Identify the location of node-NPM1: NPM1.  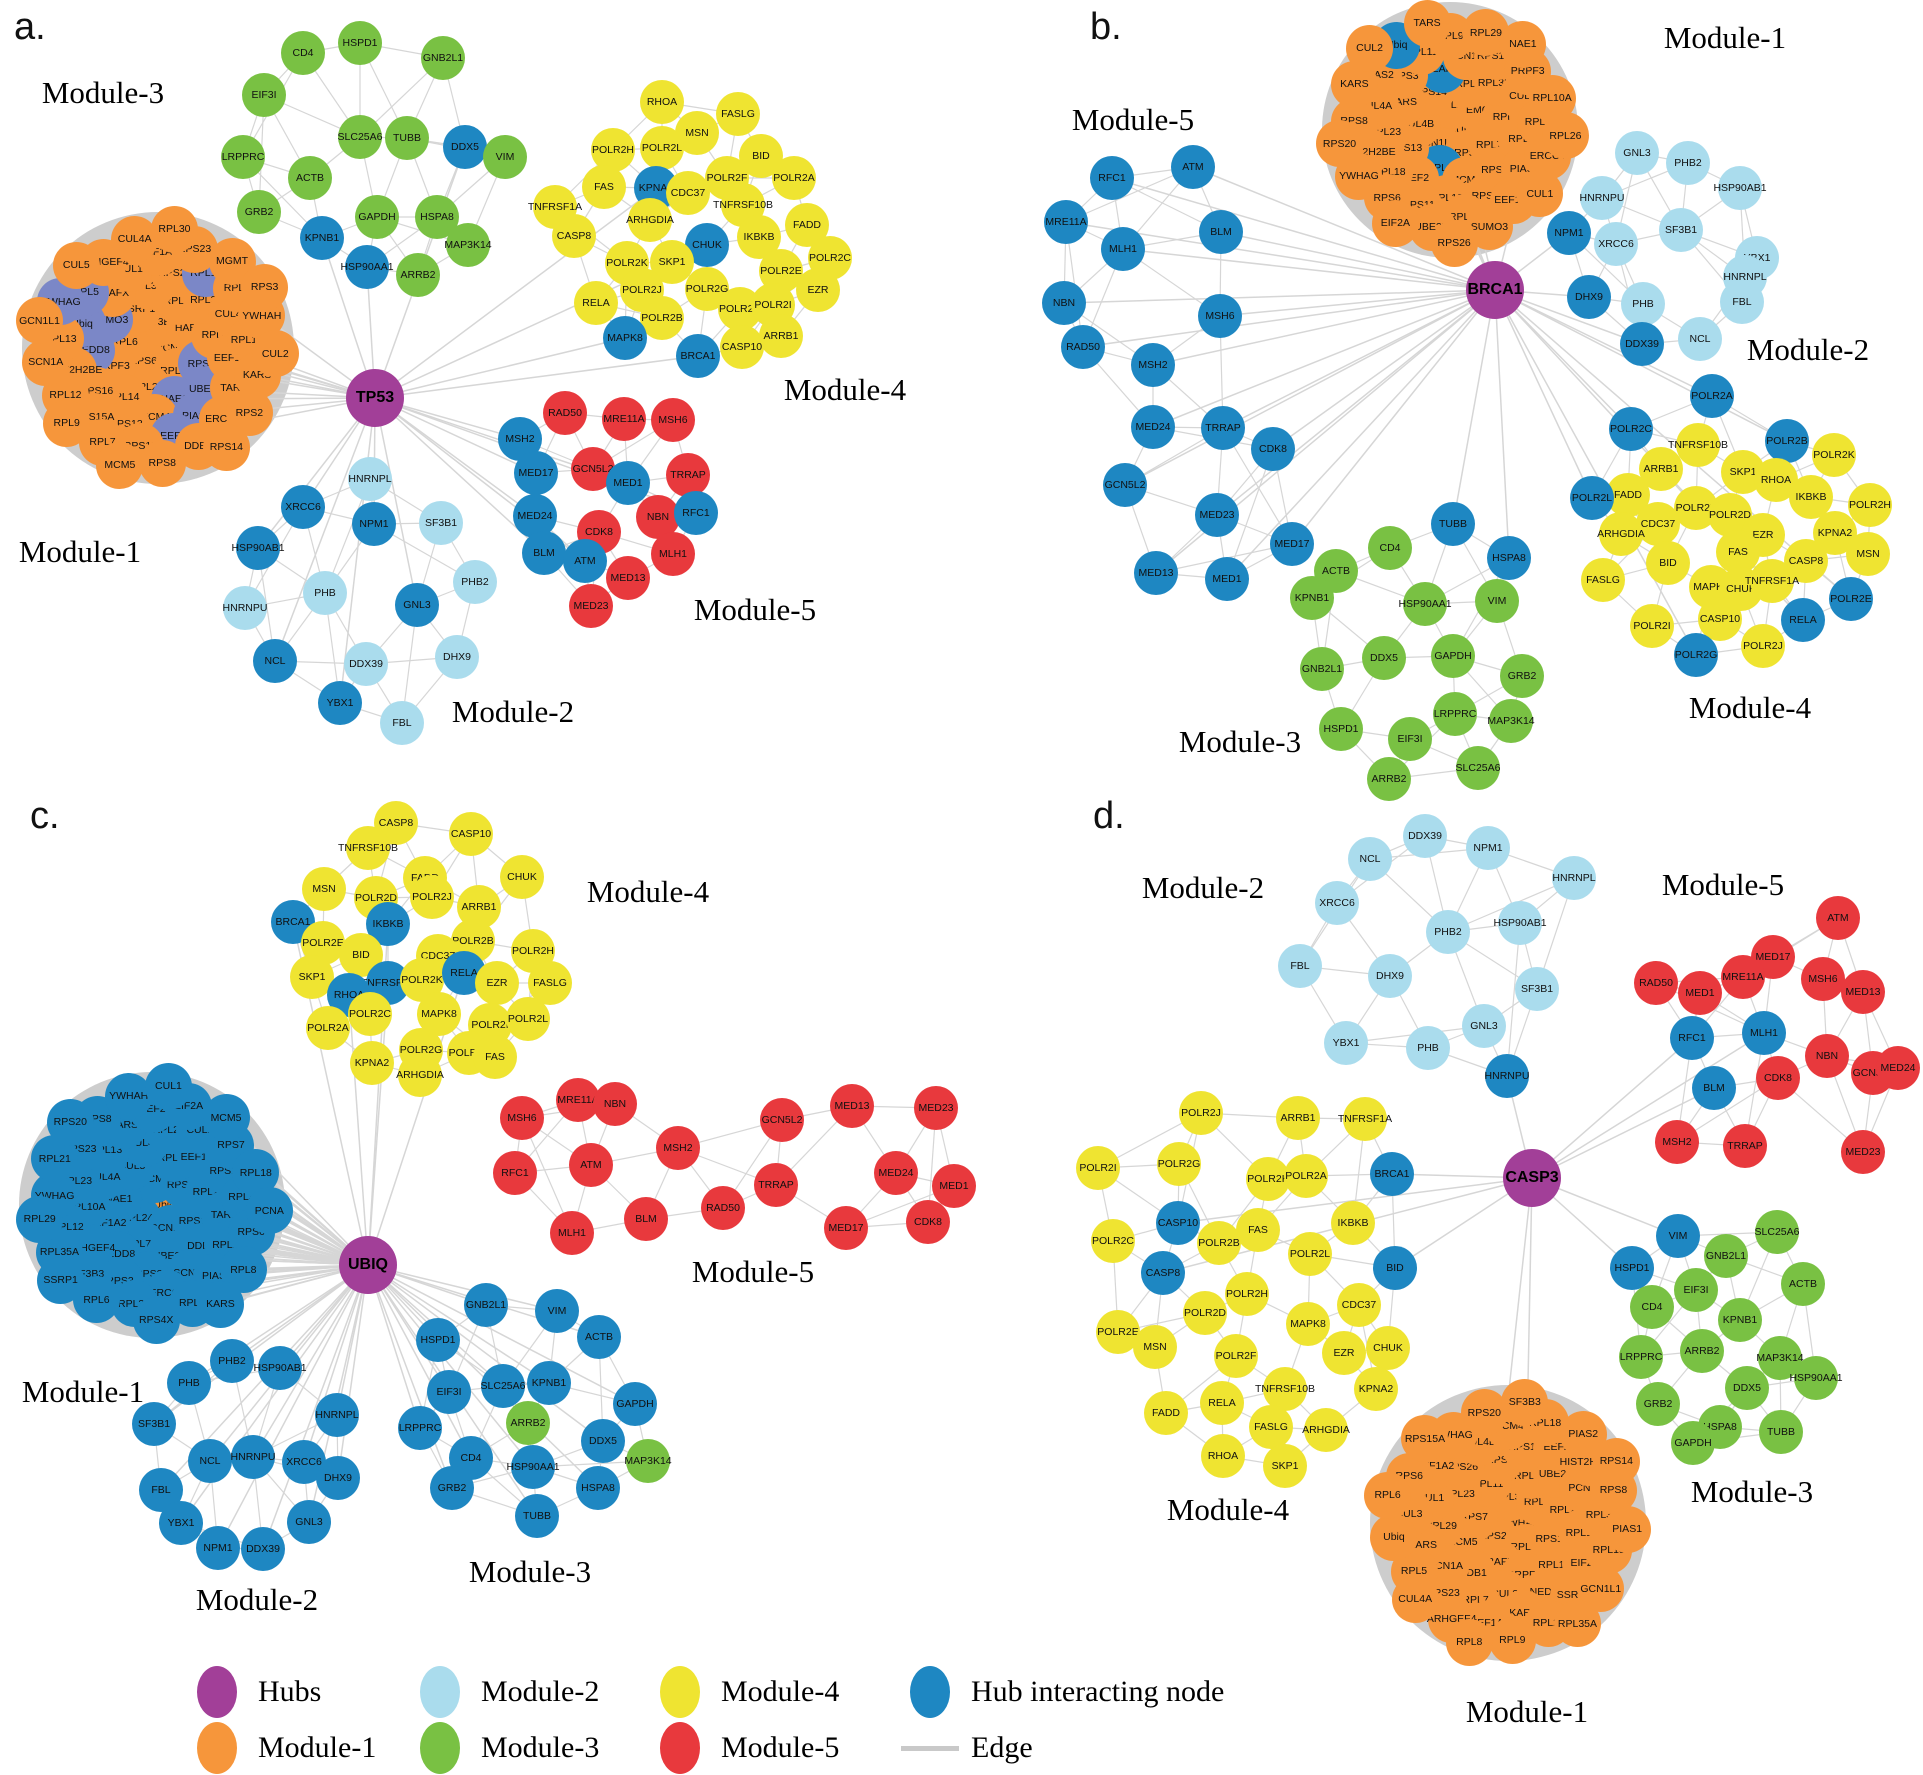
(374, 524).